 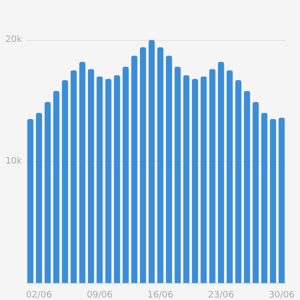 What do you see at coordinates (14, 161) in the screenshot?
I see `y-tick-label: 10k` at bounding box center [14, 161].